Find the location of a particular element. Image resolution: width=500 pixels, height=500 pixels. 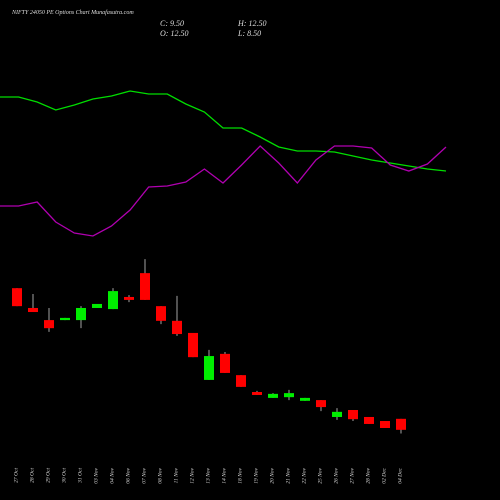

x-tick-label: 13 Nov is located at coordinates (208, 475).